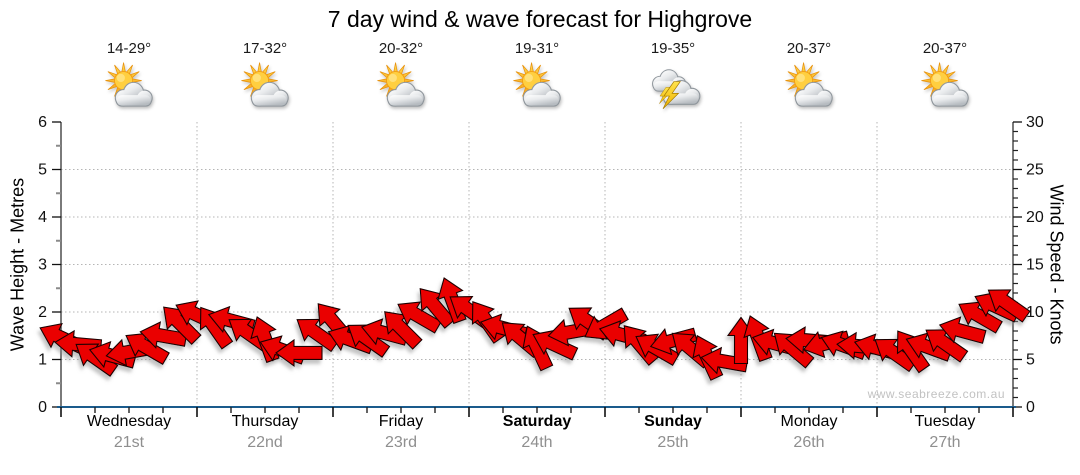 The height and width of the screenshot is (475, 1080). I want to click on day-name-label: Monday, so click(809, 421).